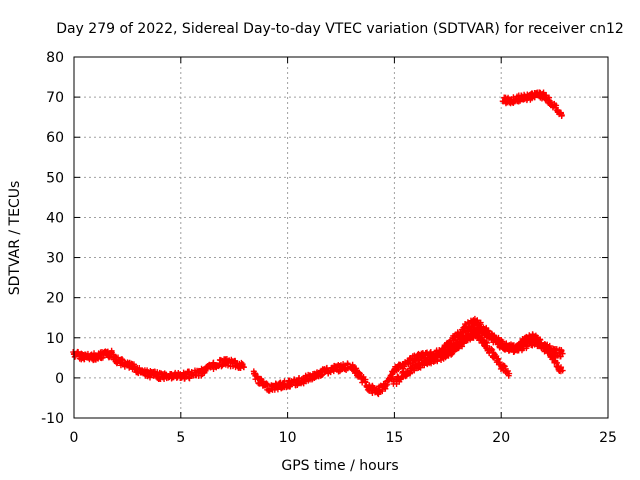 The image size is (640, 480). I want to click on x-tick-label: 10, so click(288, 438).